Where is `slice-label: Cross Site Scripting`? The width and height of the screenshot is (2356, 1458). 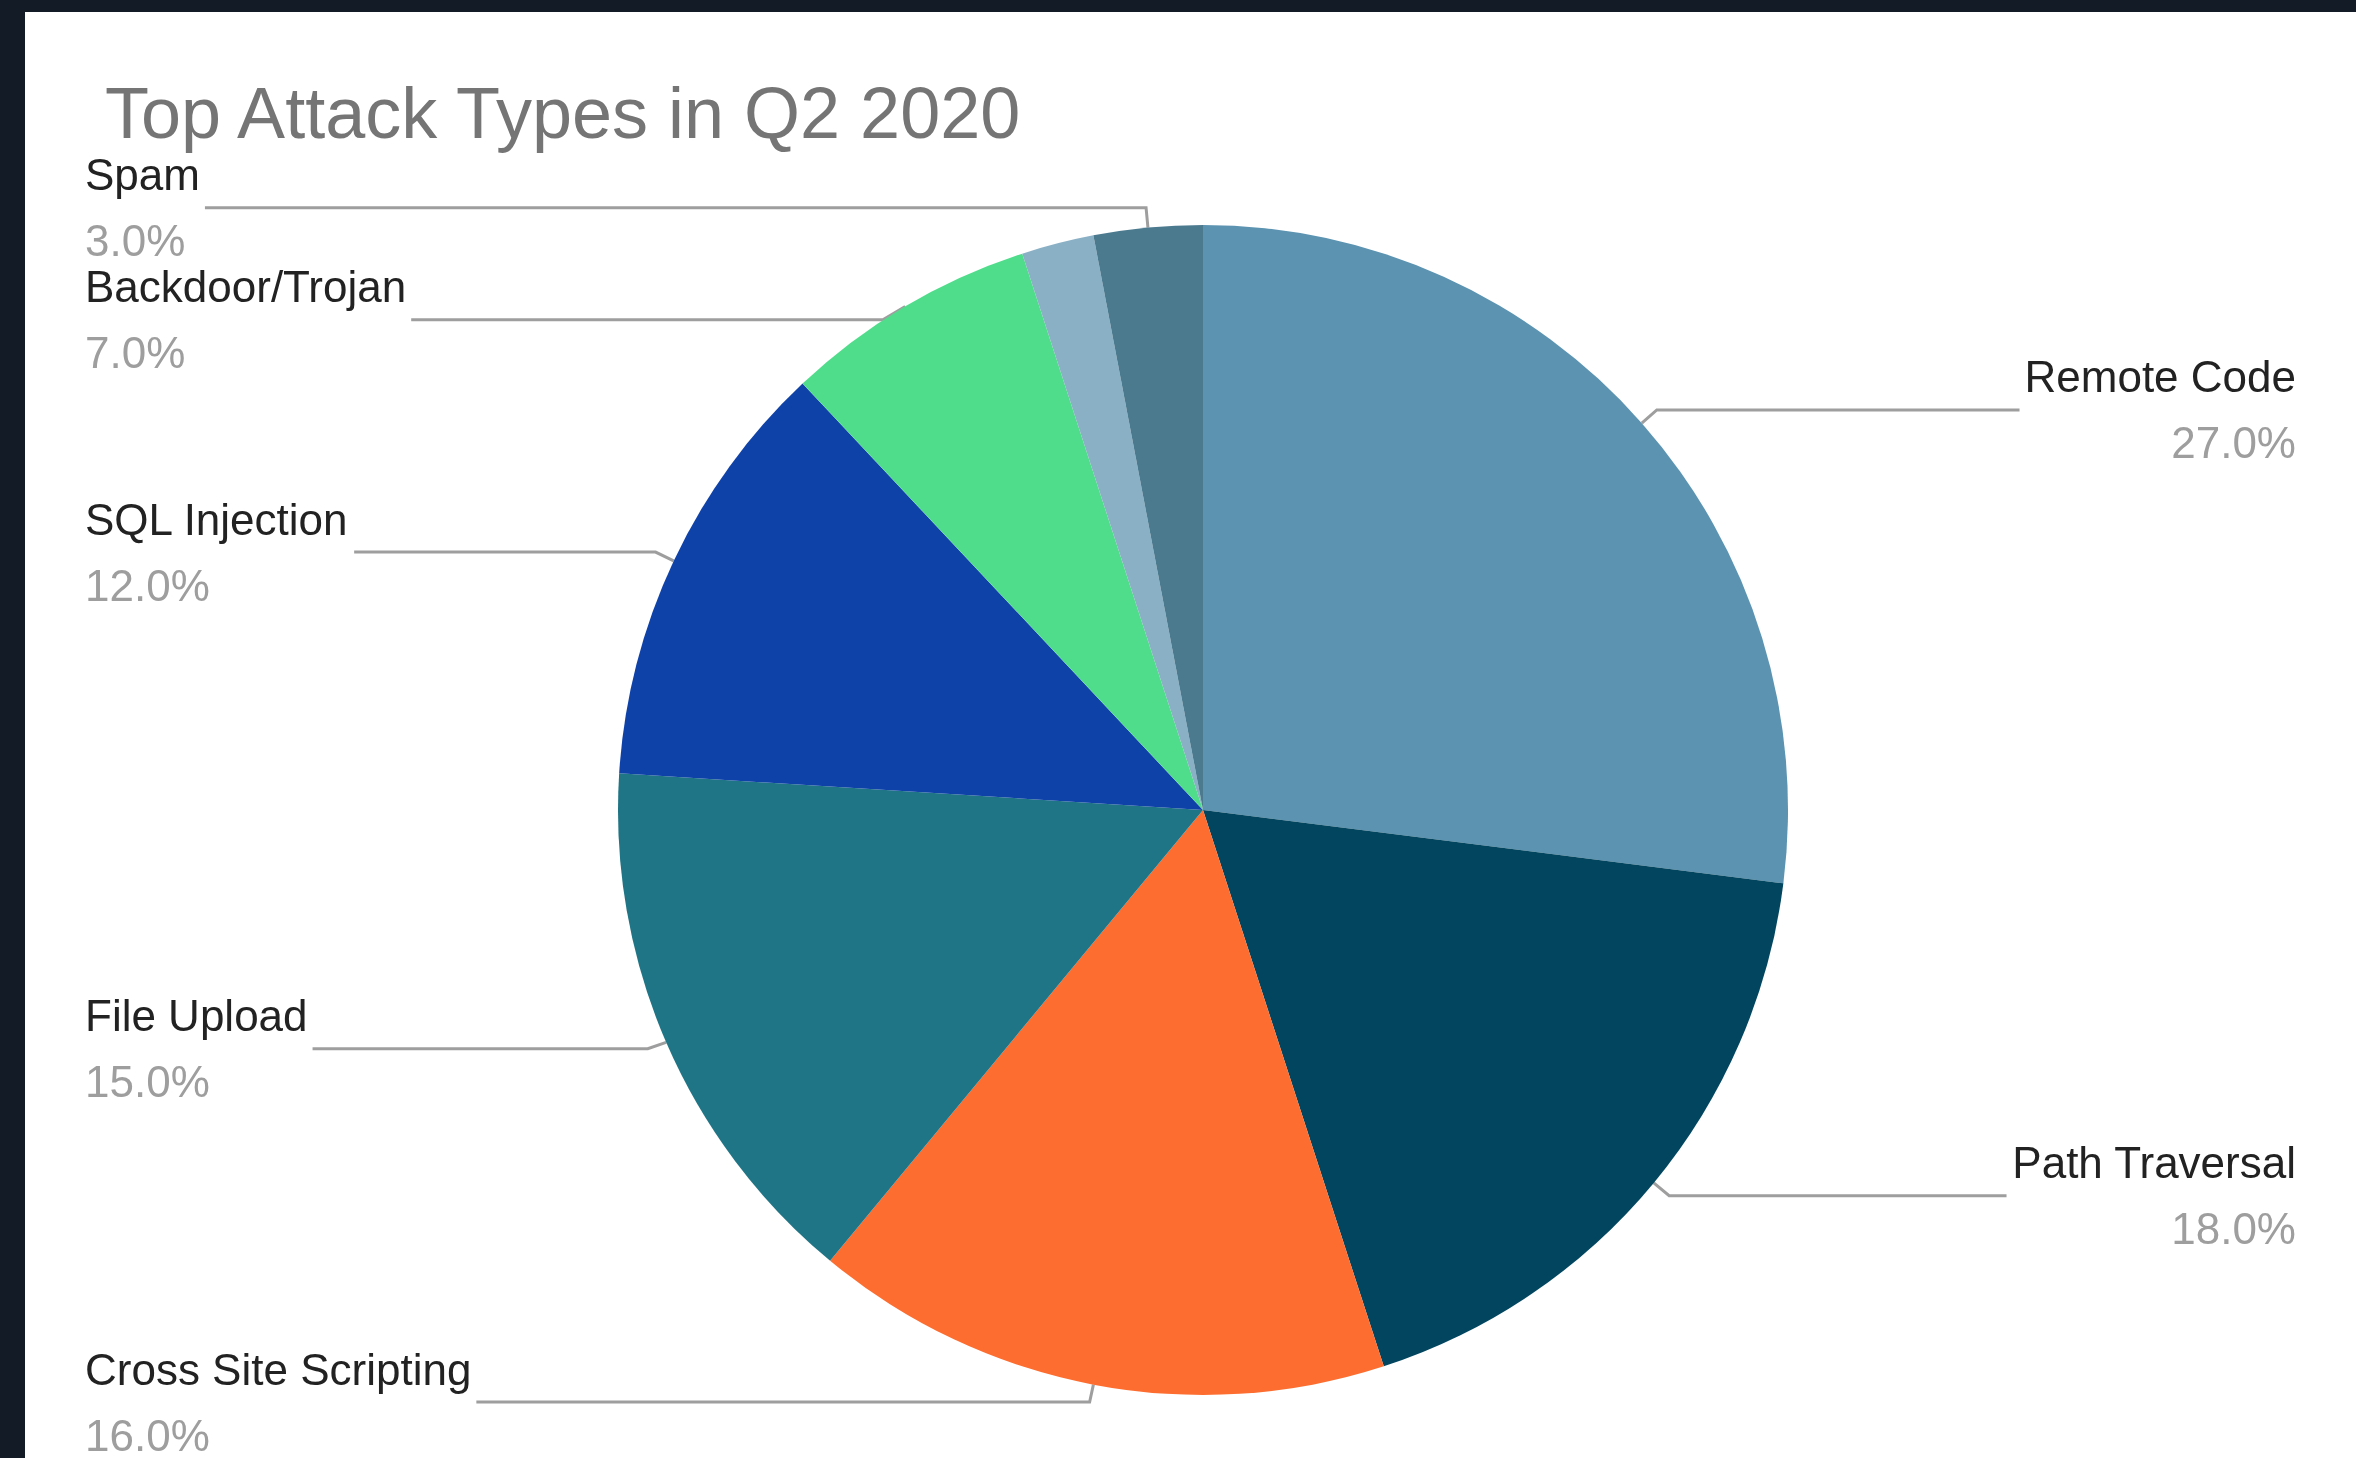
slice-label: Cross Site Scripting is located at coordinates (278, 1369).